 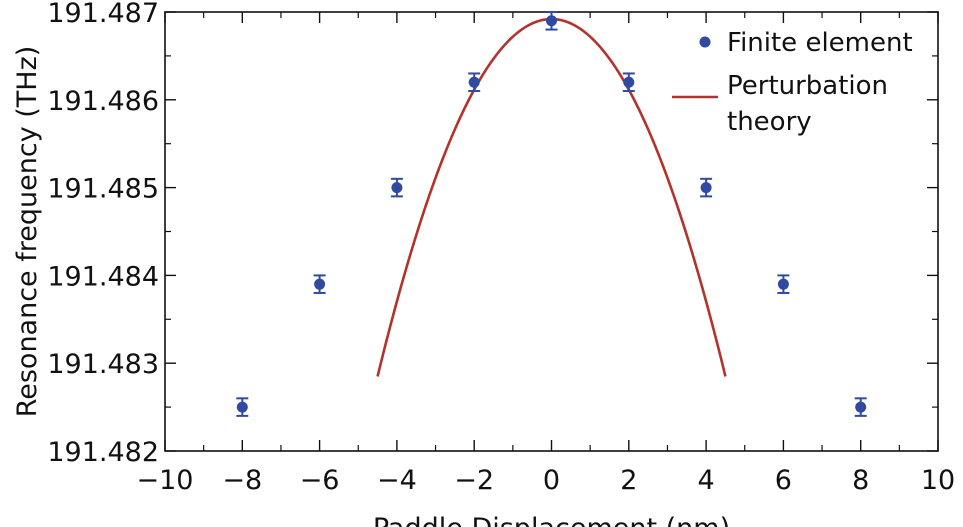 I want to click on y-tick-label: 191.482, so click(x=103, y=452).